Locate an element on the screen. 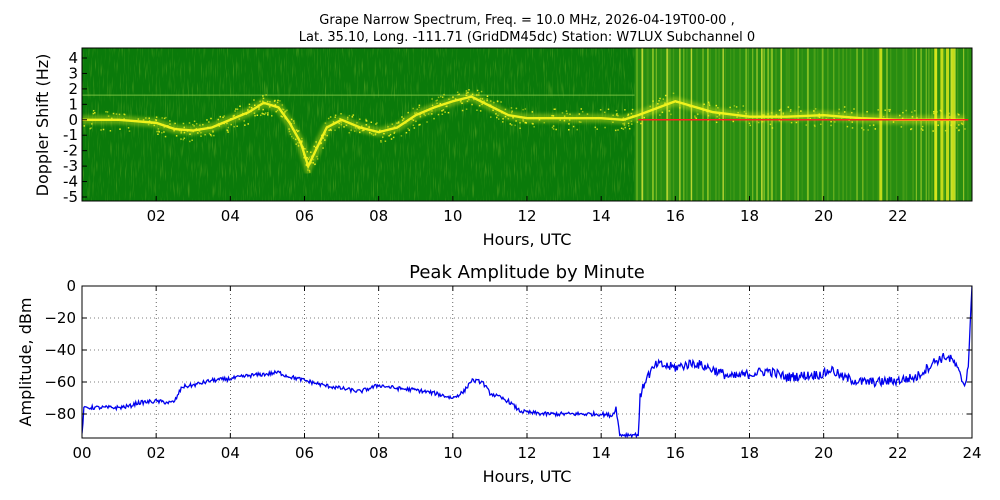 The image size is (1000, 500). doppler-trace-core is located at coordinates (523, 132).